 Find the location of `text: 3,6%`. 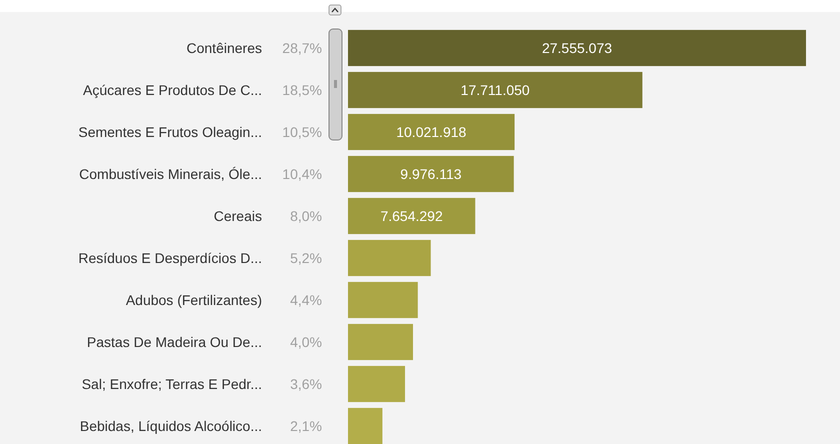

text: 3,6% is located at coordinates (306, 384).